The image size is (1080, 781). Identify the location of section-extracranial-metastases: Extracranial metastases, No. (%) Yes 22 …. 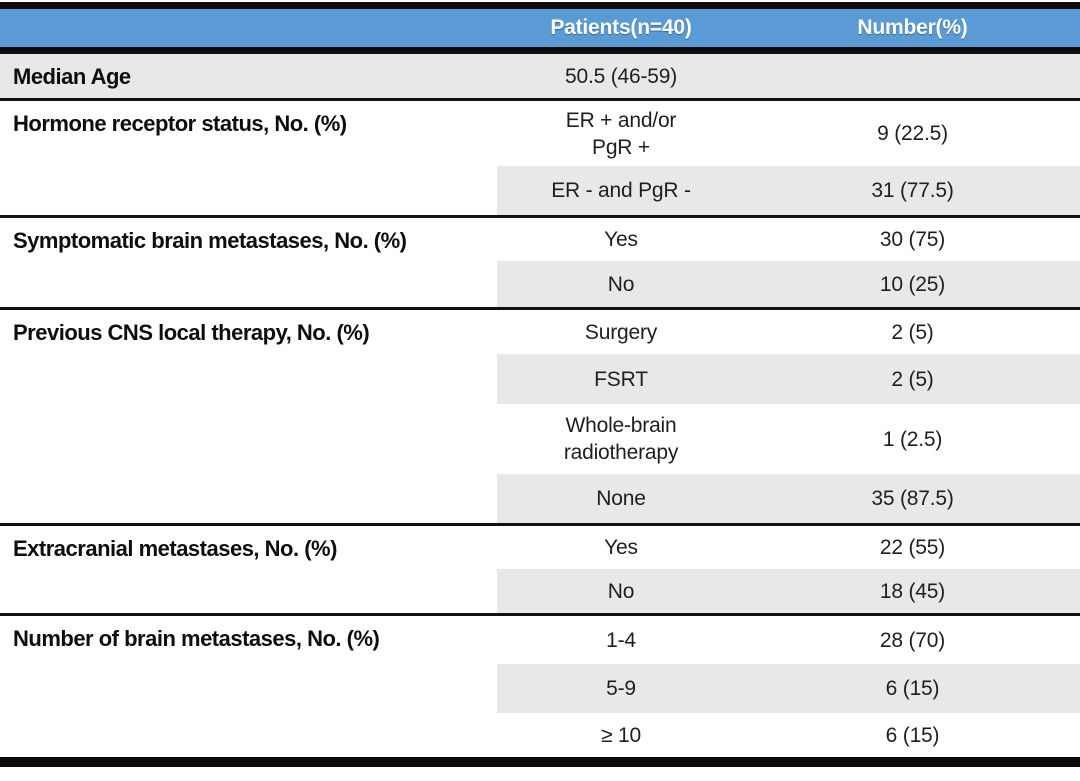
(540, 568).